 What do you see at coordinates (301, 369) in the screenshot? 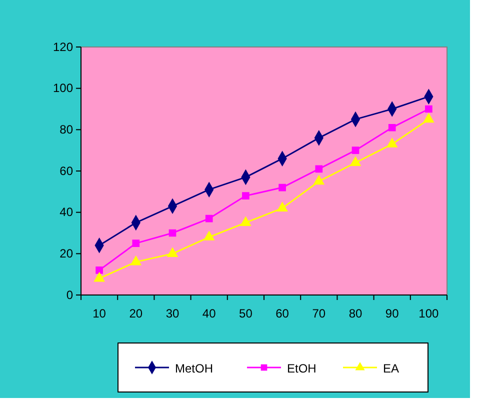
I see `legend-label: EtOH` at bounding box center [301, 369].